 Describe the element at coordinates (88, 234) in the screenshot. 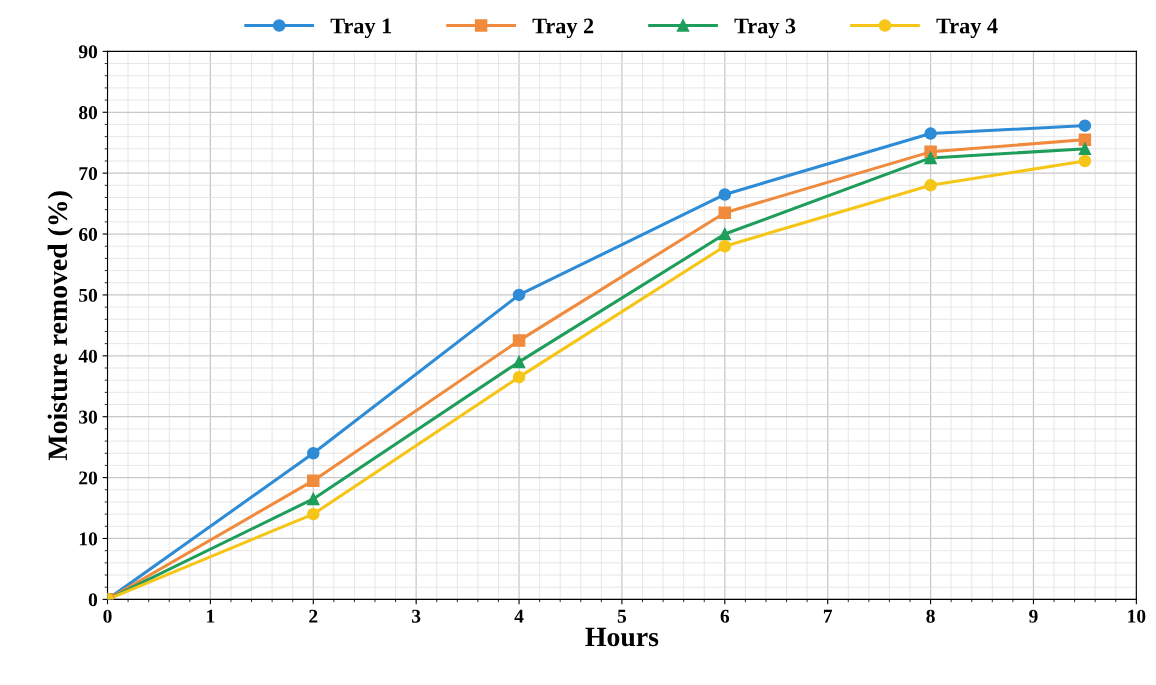

I see `y-tick-label: 60` at that location.